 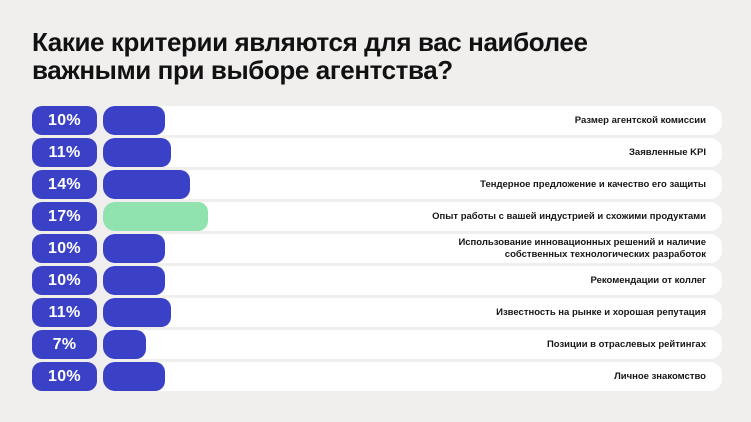 I want to click on bar-track: Размер агентской комиссии, so click(x=412, y=120).